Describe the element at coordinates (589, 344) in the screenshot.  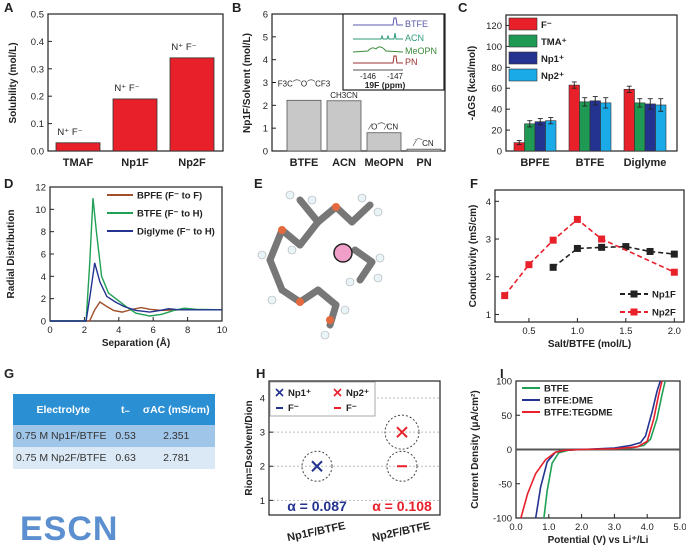
I see `x-axis-label: Salt/BTFE (mol/L)` at that location.